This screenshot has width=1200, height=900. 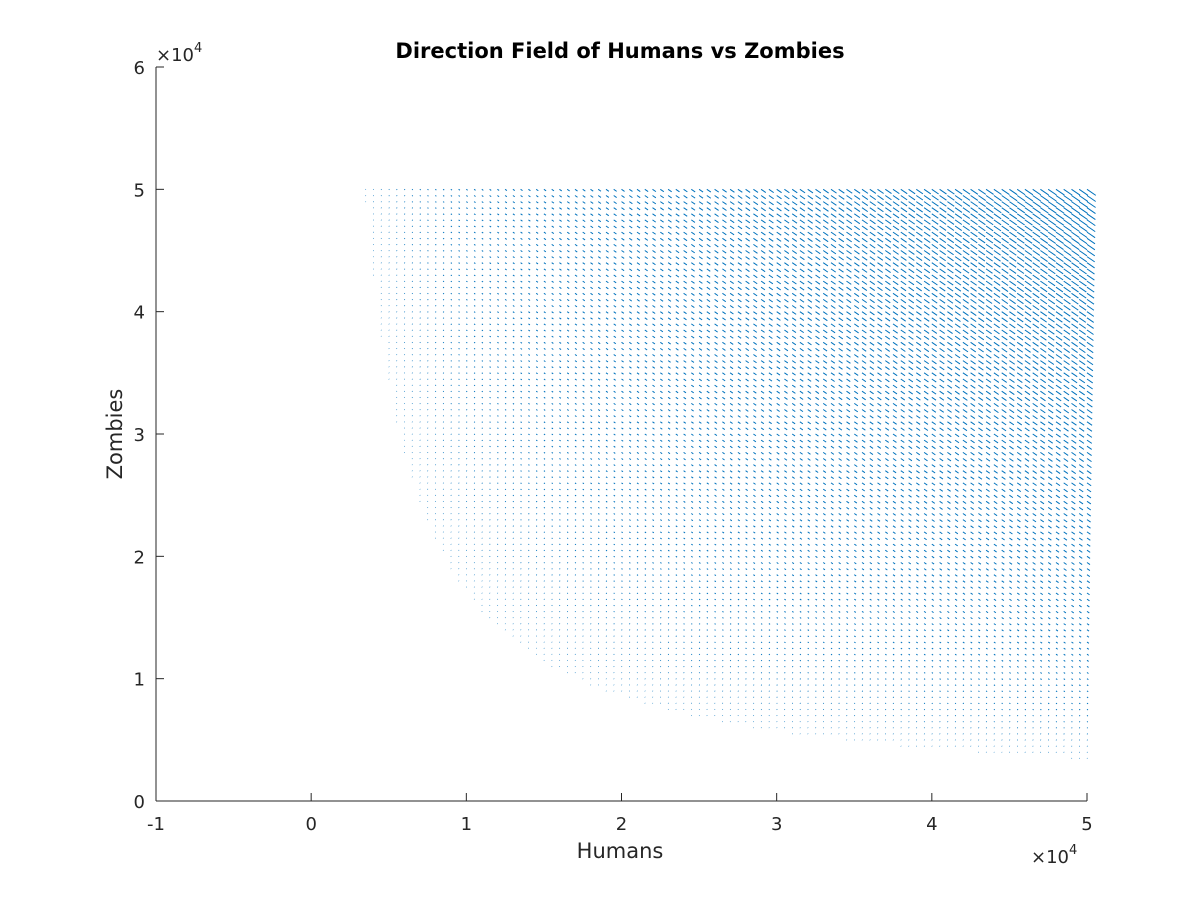 I want to click on y-exponent-base: ×10, so click(x=175, y=55).